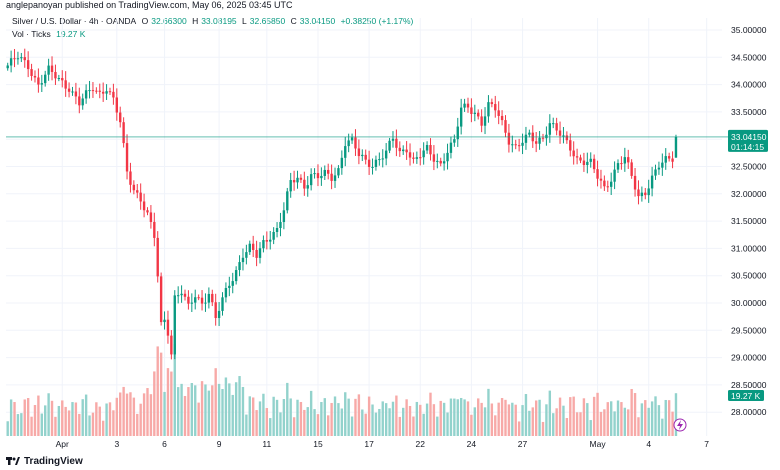 The image size is (780, 470). Describe the element at coordinates (747, 147) in the screenshot. I see `countdown-text: 01:14:15` at that location.